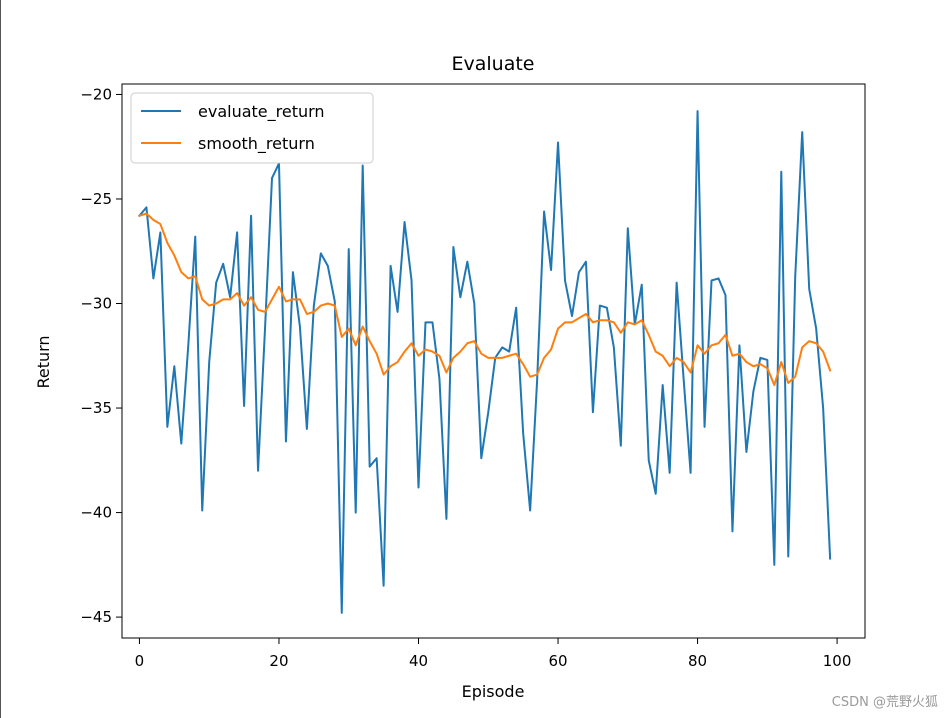 This screenshot has width=944, height=718. What do you see at coordinates (261, 112) in the screenshot?
I see `legend-label-evaluate-return: evaluate_return` at bounding box center [261, 112].